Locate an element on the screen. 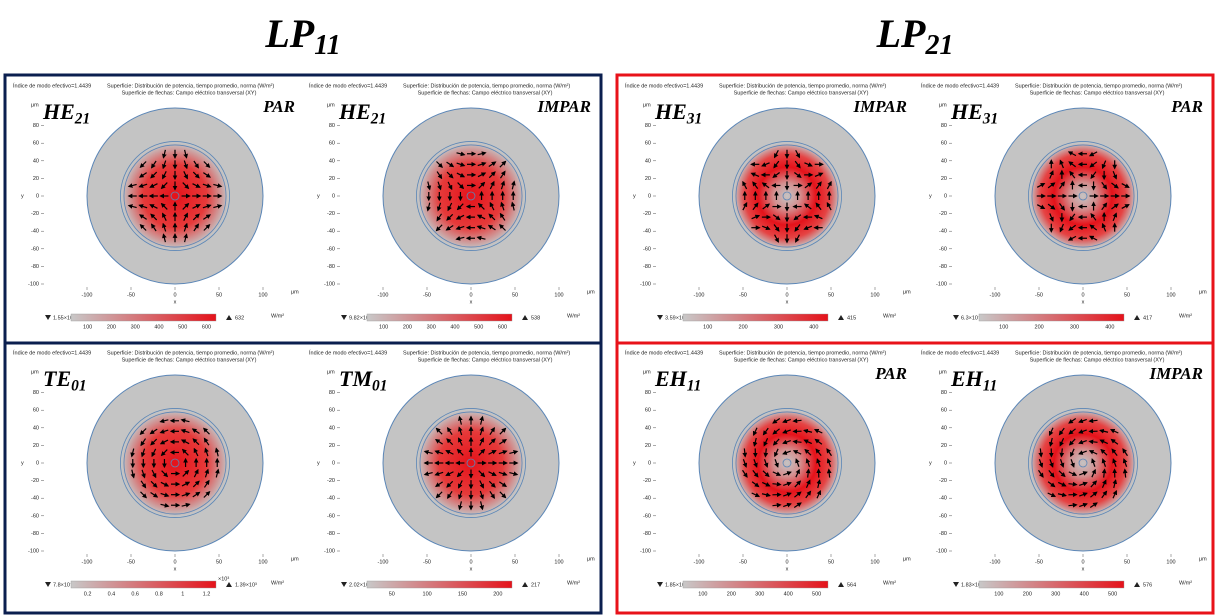  colorbar-unit: W/m² is located at coordinates (277, 316).